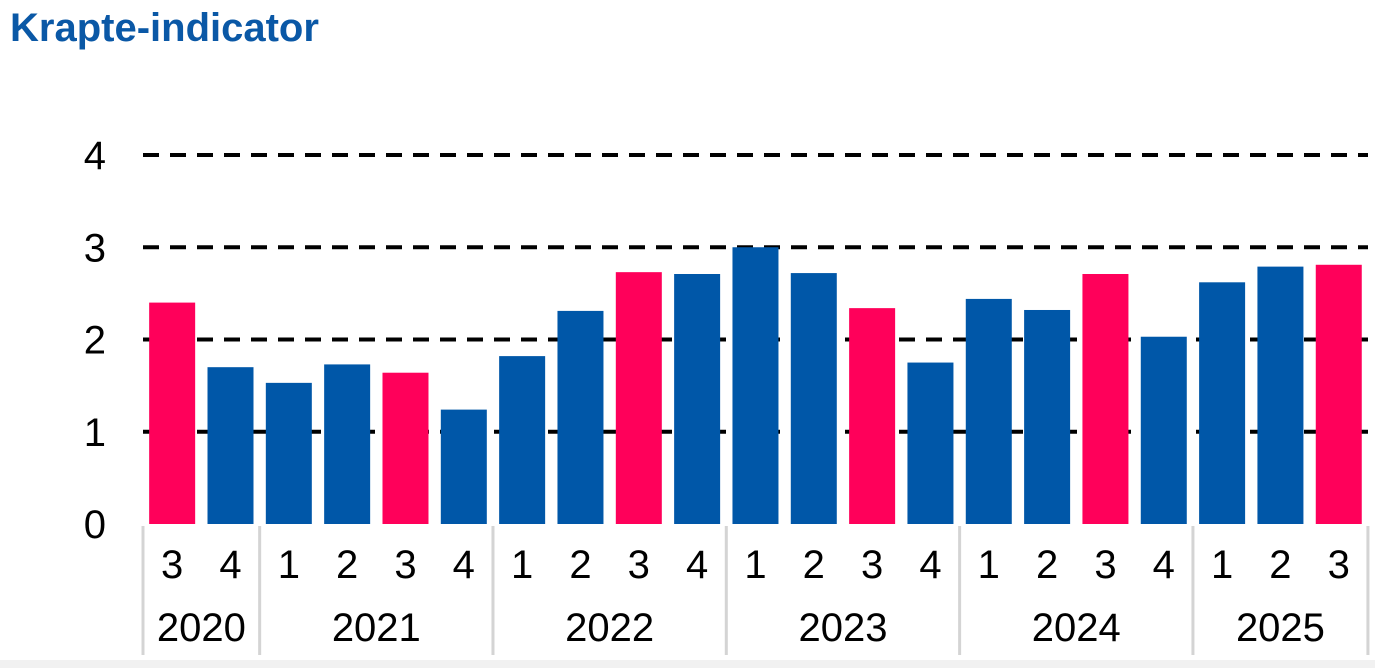 This screenshot has height=668, width=1375. I want to click on chart-title: Krapte-indicator, so click(164, 28).